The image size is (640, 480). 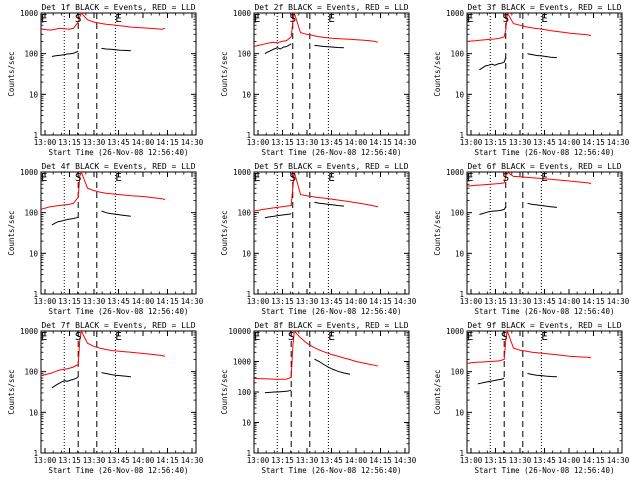 I want to click on panel-title: Det 9f BLACK = Events, RED = LLD, so click(x=544, y=325).